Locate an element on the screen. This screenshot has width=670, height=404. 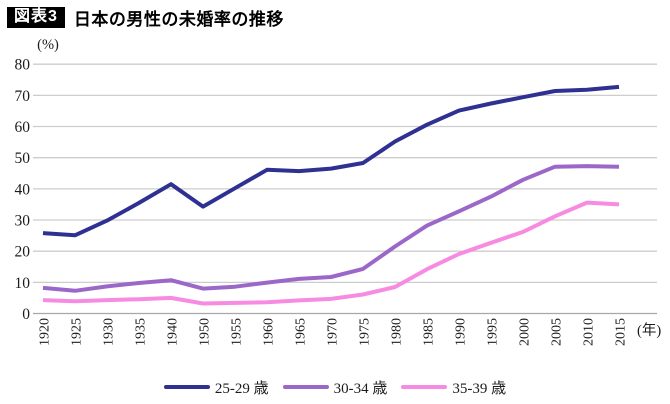
y-tick-label-50: 50 is located at coordinates (23, 158).